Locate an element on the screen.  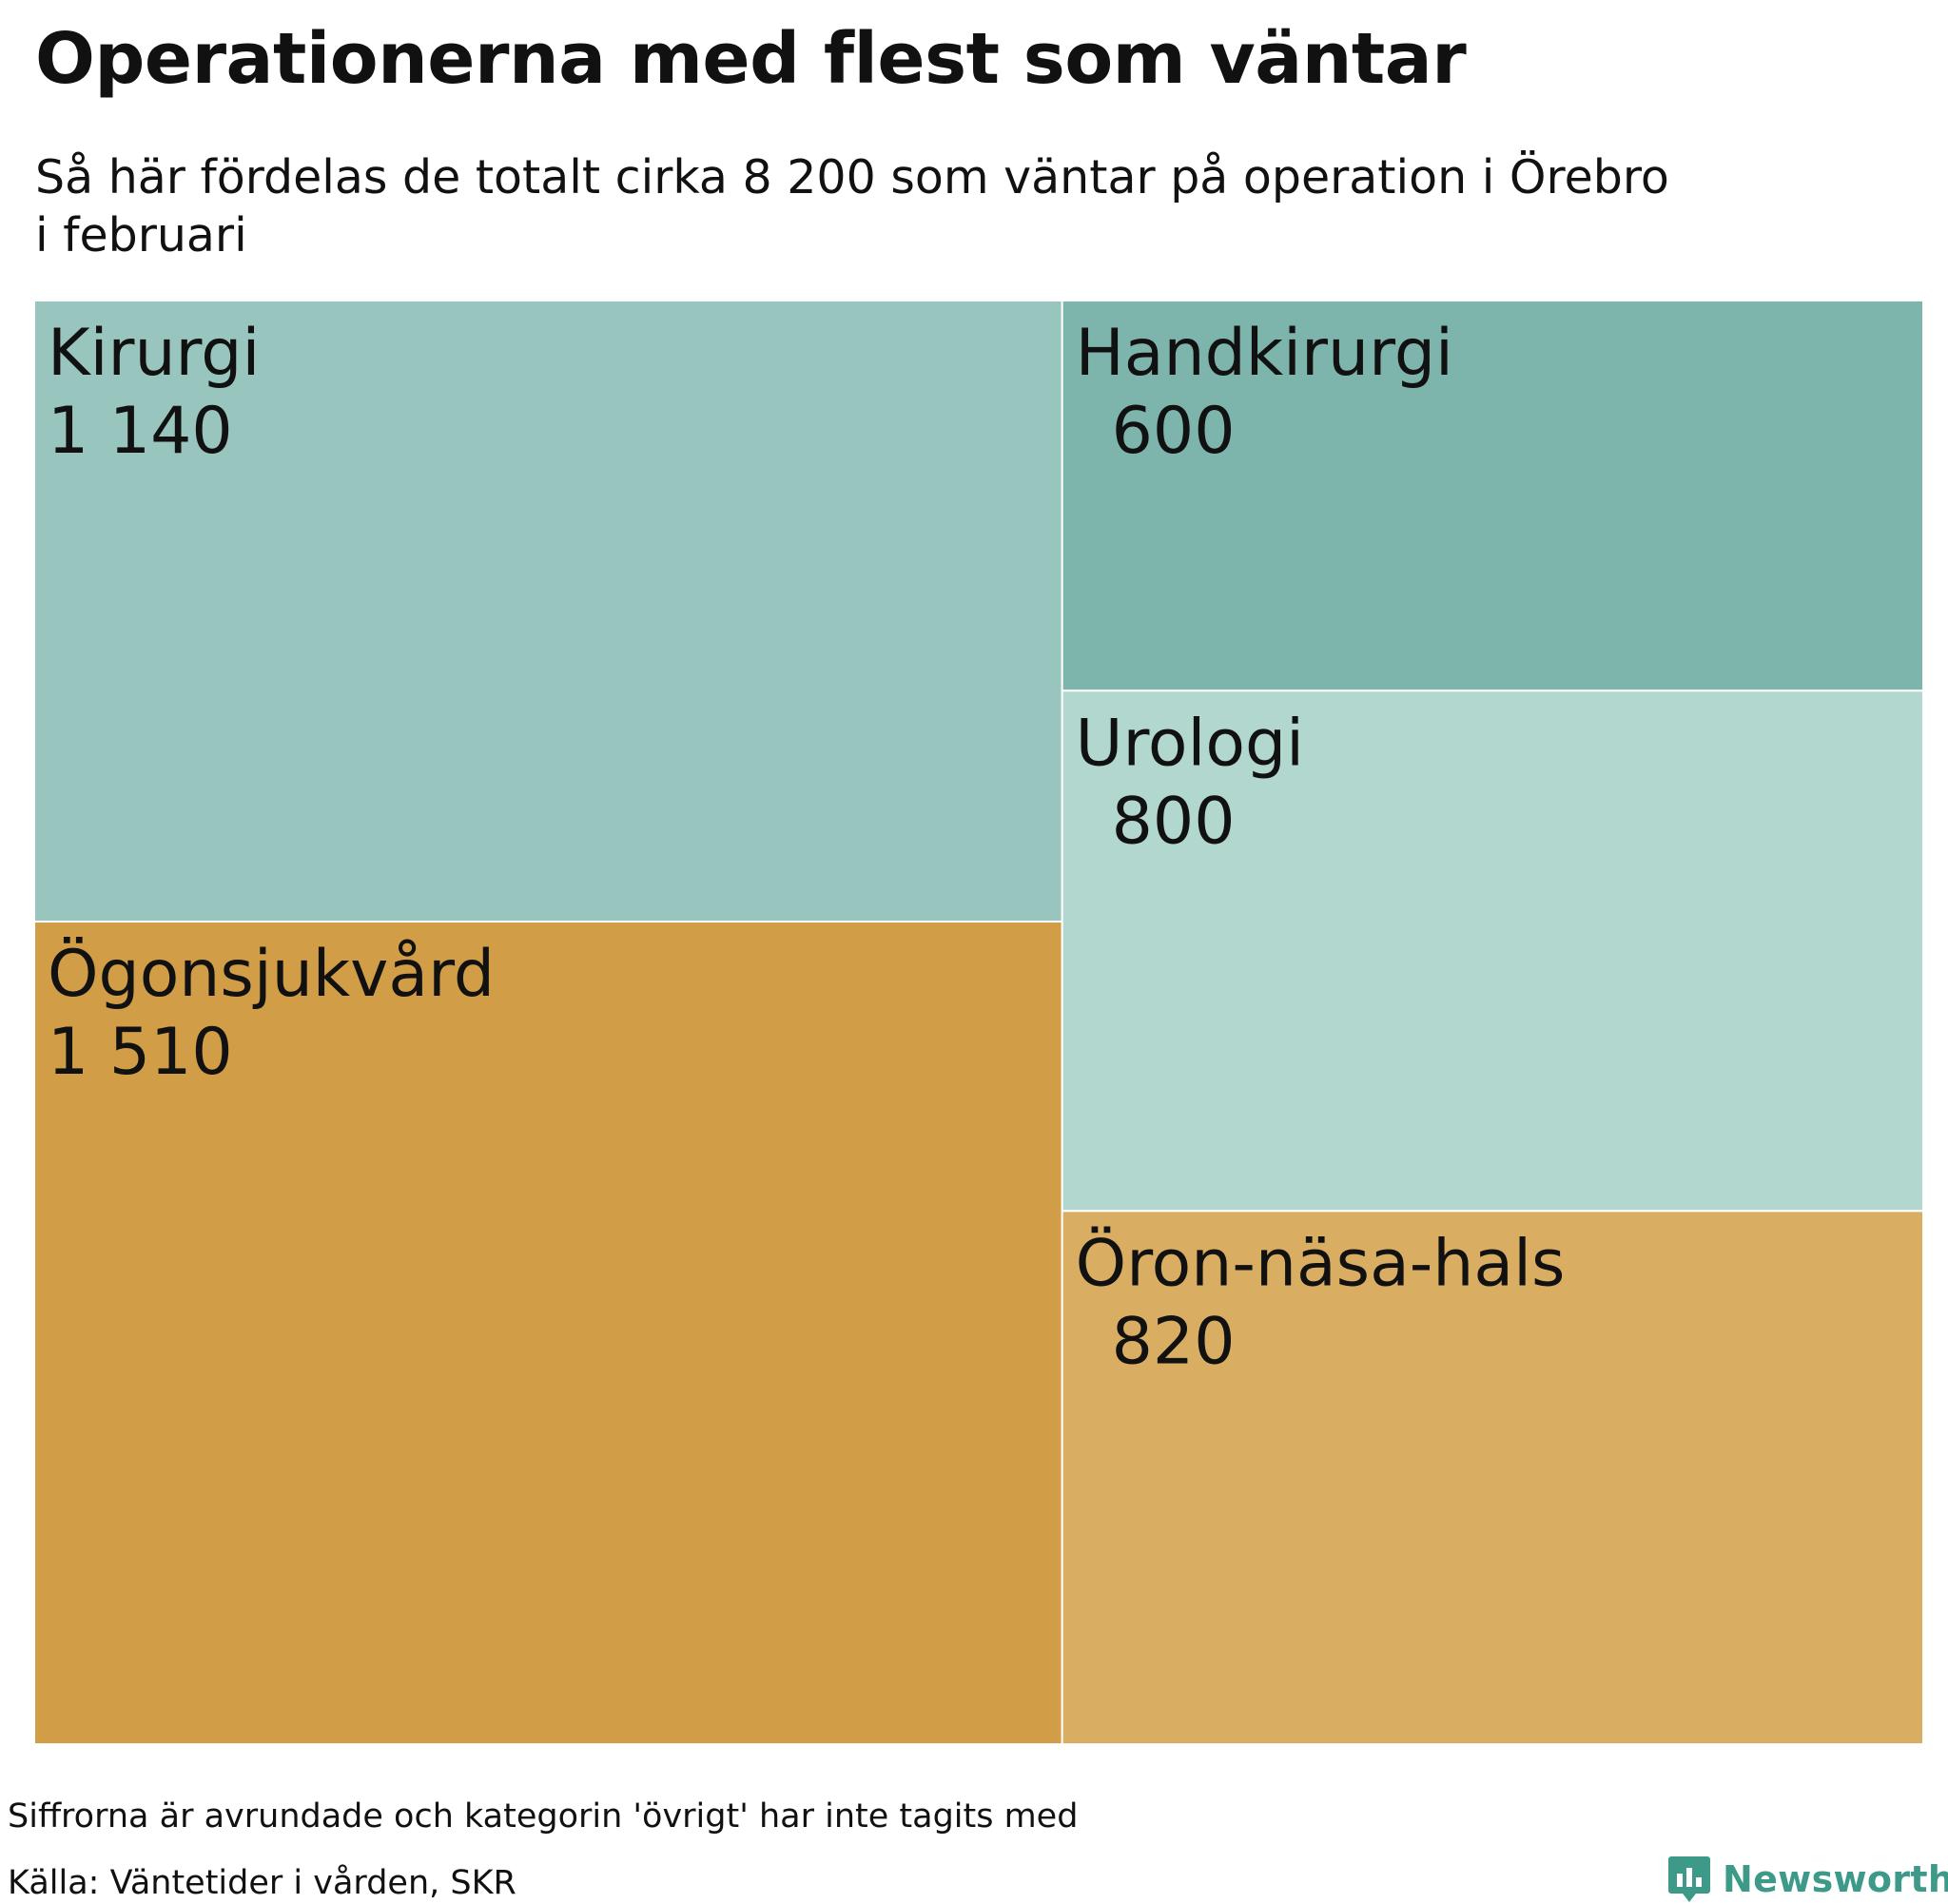
tile-value-handkirurgi: 600 is located at coordinates (1174, 432).